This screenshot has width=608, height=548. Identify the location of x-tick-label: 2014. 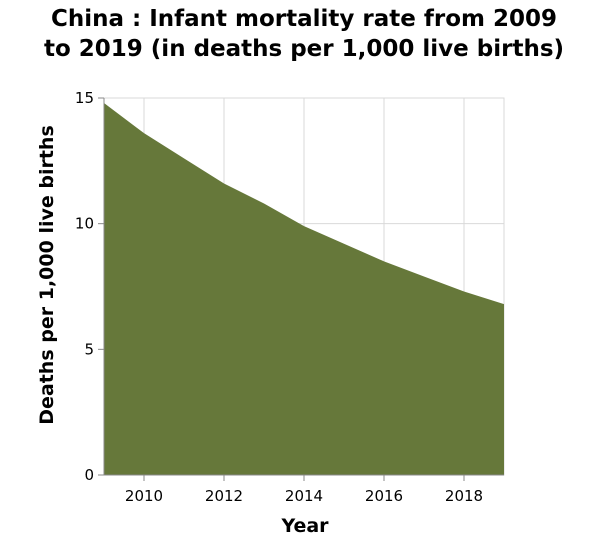
(304, 496).